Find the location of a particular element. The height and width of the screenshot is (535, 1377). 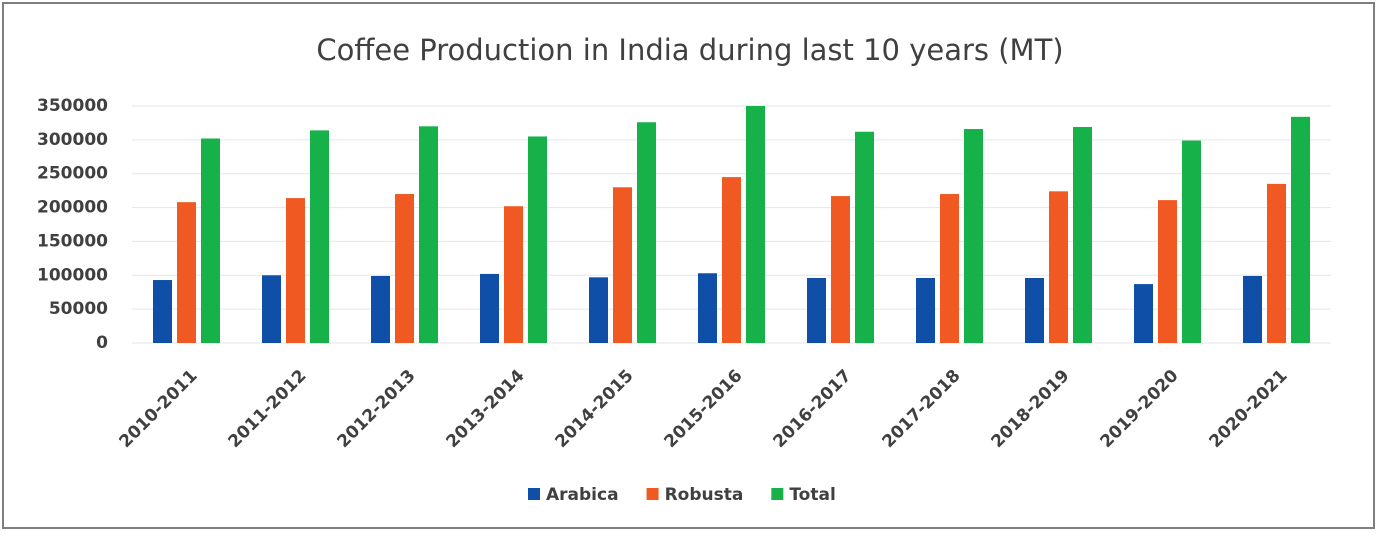

y-tick-label: 250000 is located at coordinates (72, 174).